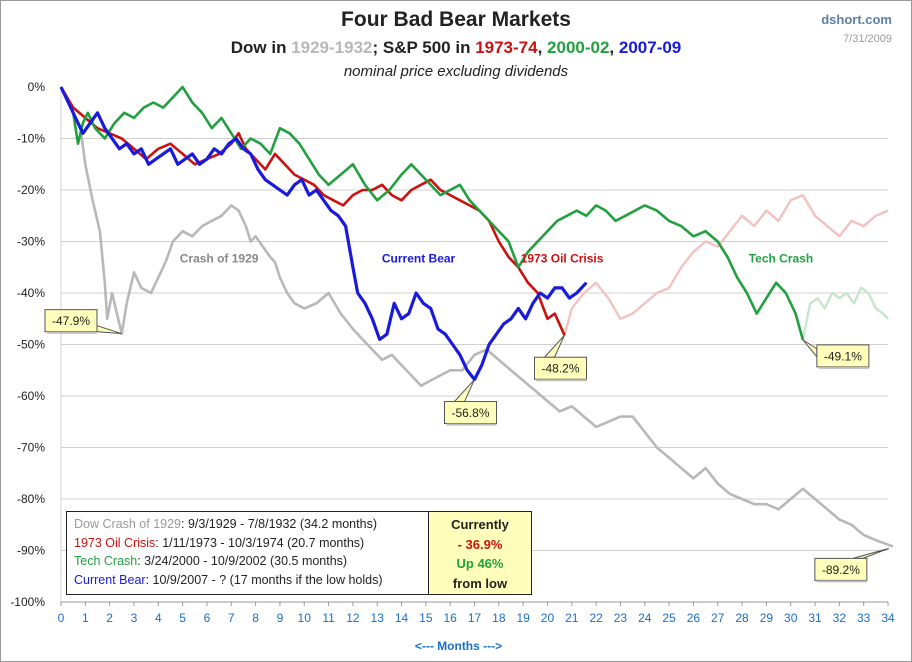 Image resolution: width=912 pixels, height=662 pixels. What do you see at coordinates (378, 618) in the screenshot?
I see `x-tick-label: 13` at bounding box center [378, 618].